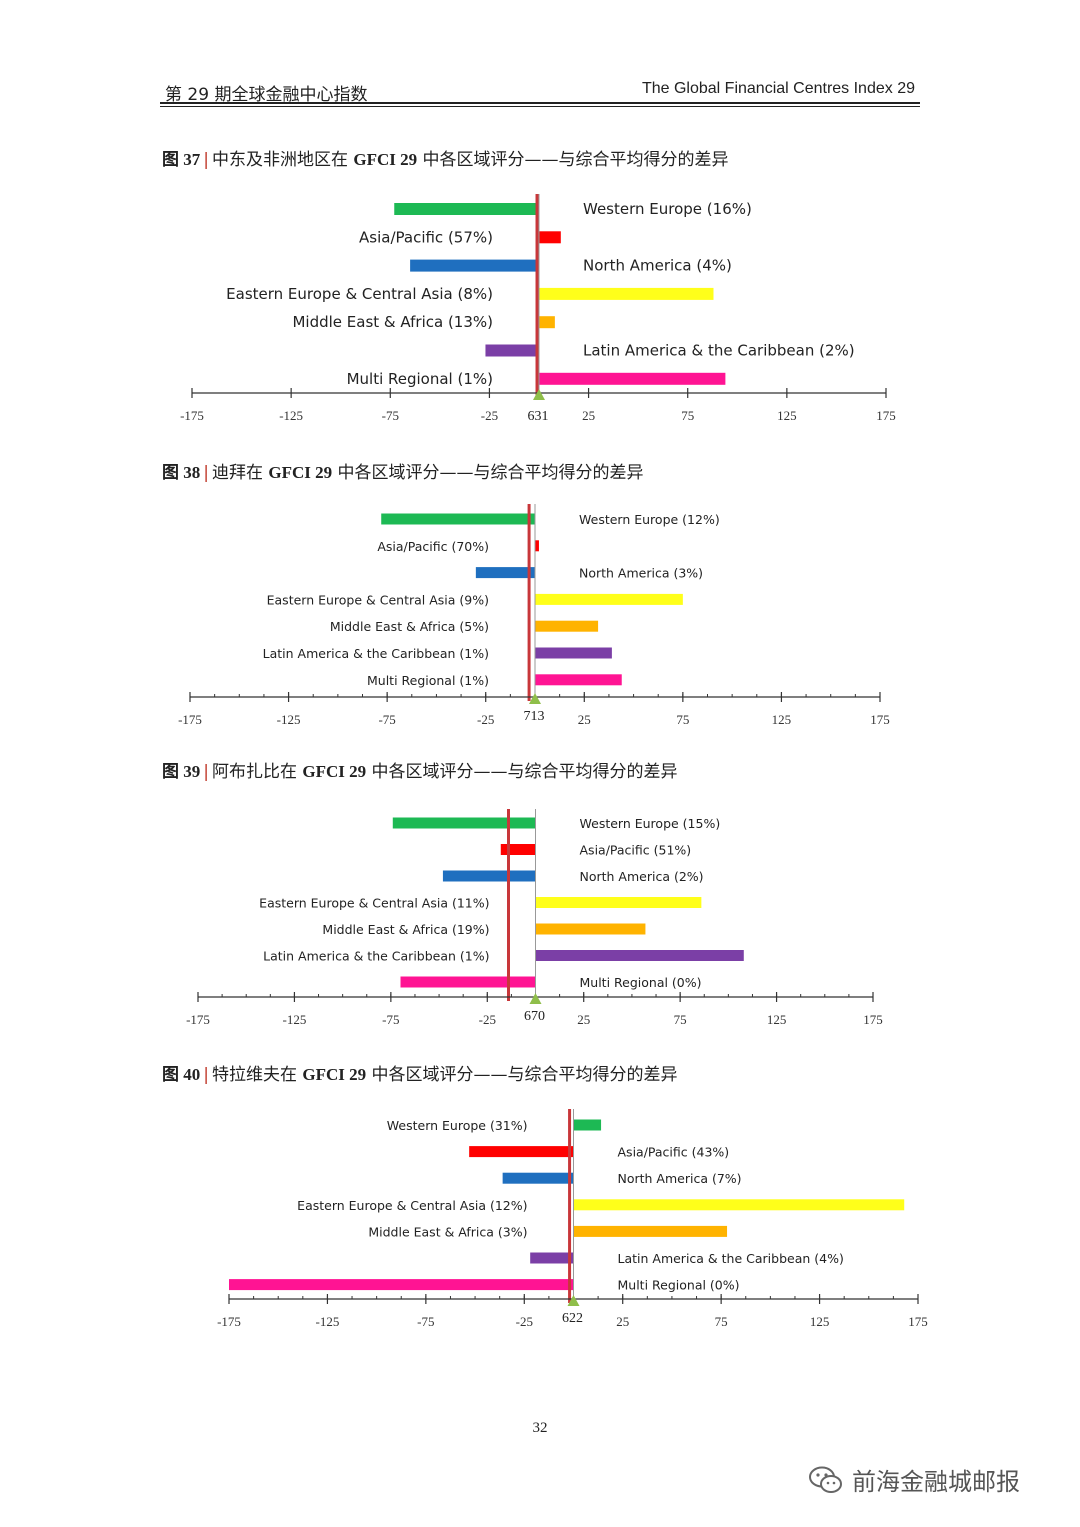  What do you see at coordinates (649, 519) in the screenshot?
I see `bar-label: Western Europe (12%)` at bounding box center [649, 519].